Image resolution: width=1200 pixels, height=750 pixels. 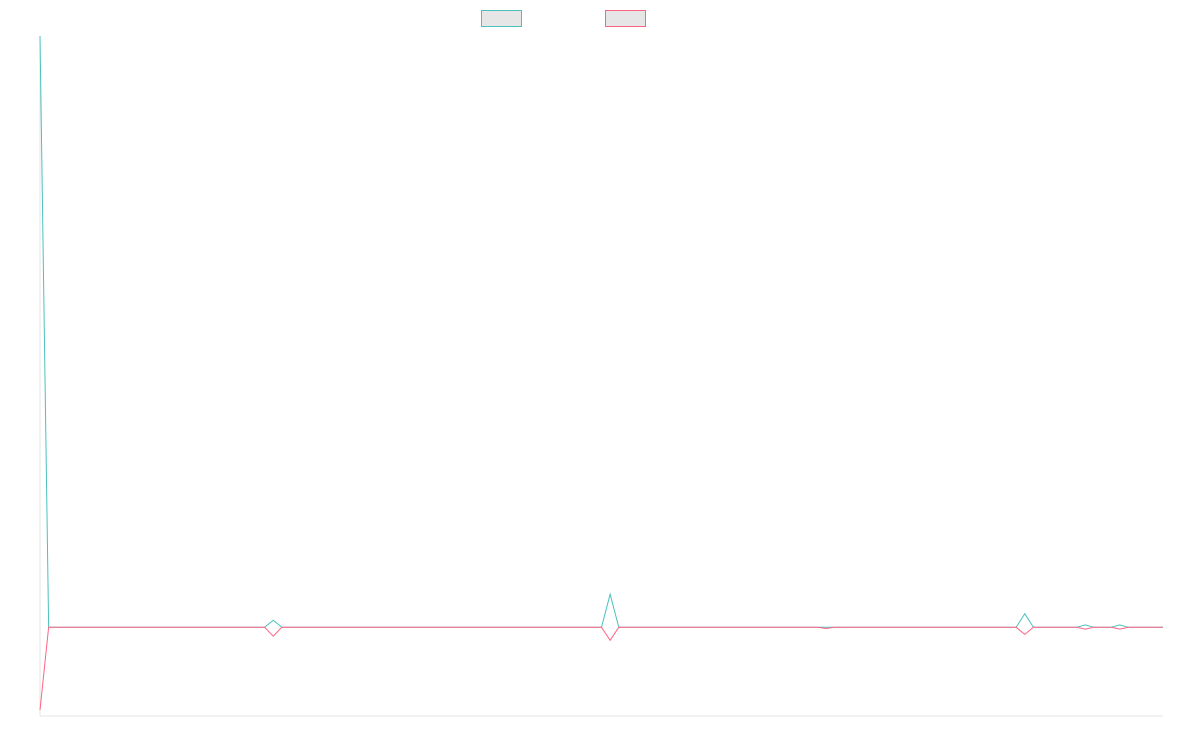 I want to click on series-2-line, so click(x=601, y=668).